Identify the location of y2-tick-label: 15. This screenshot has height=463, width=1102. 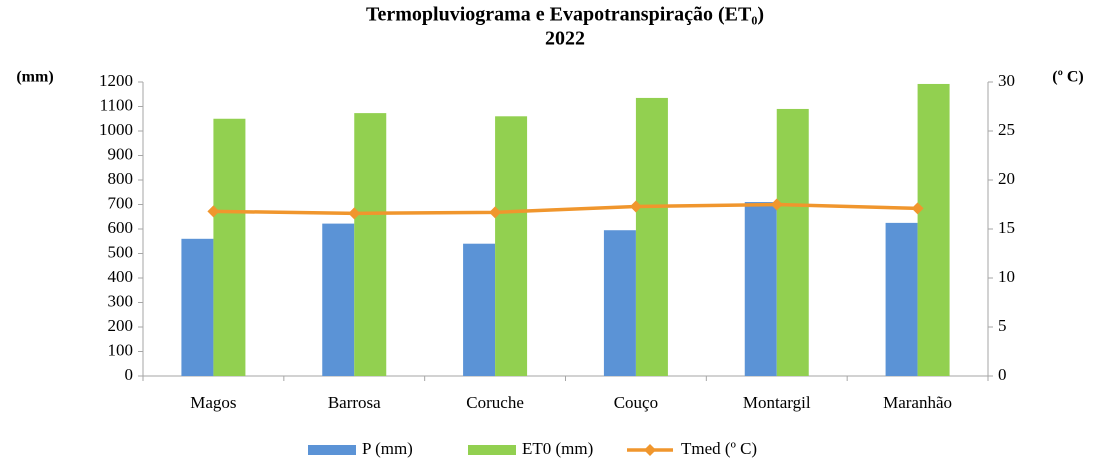
(1006, 227).